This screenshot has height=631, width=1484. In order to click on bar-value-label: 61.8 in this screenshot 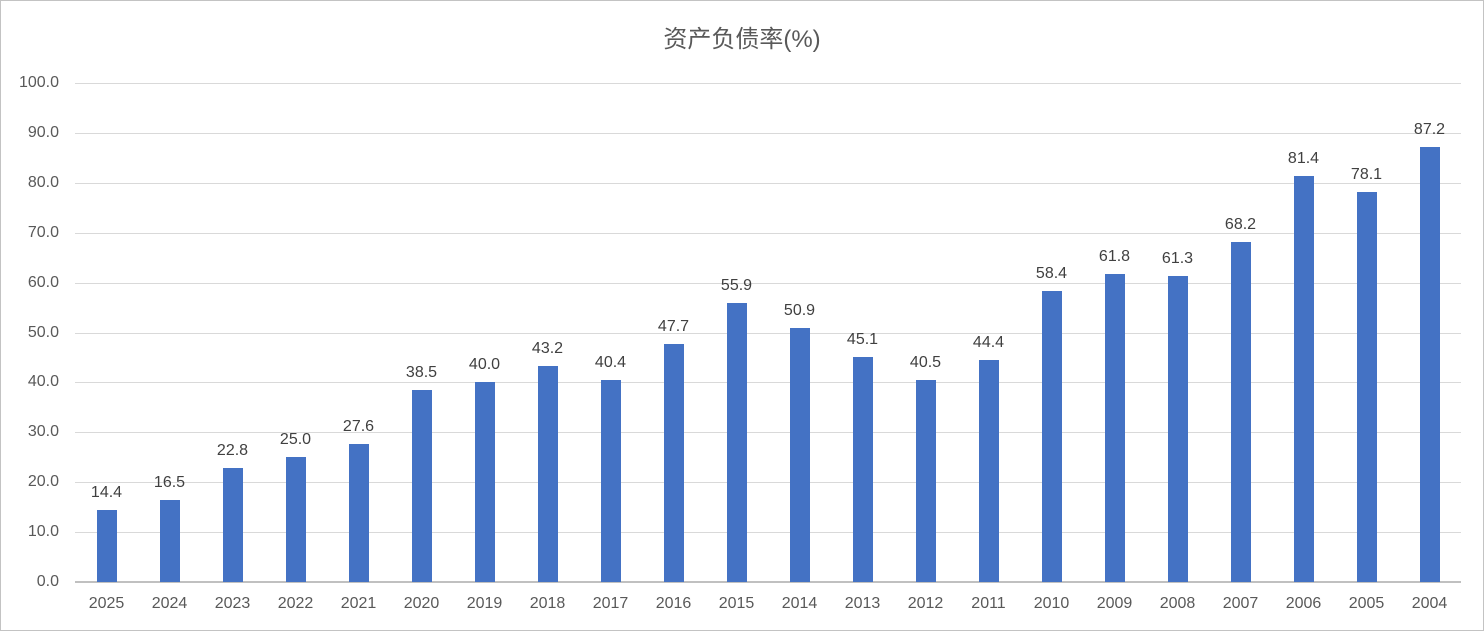, I will do `click(1114, 256)`.